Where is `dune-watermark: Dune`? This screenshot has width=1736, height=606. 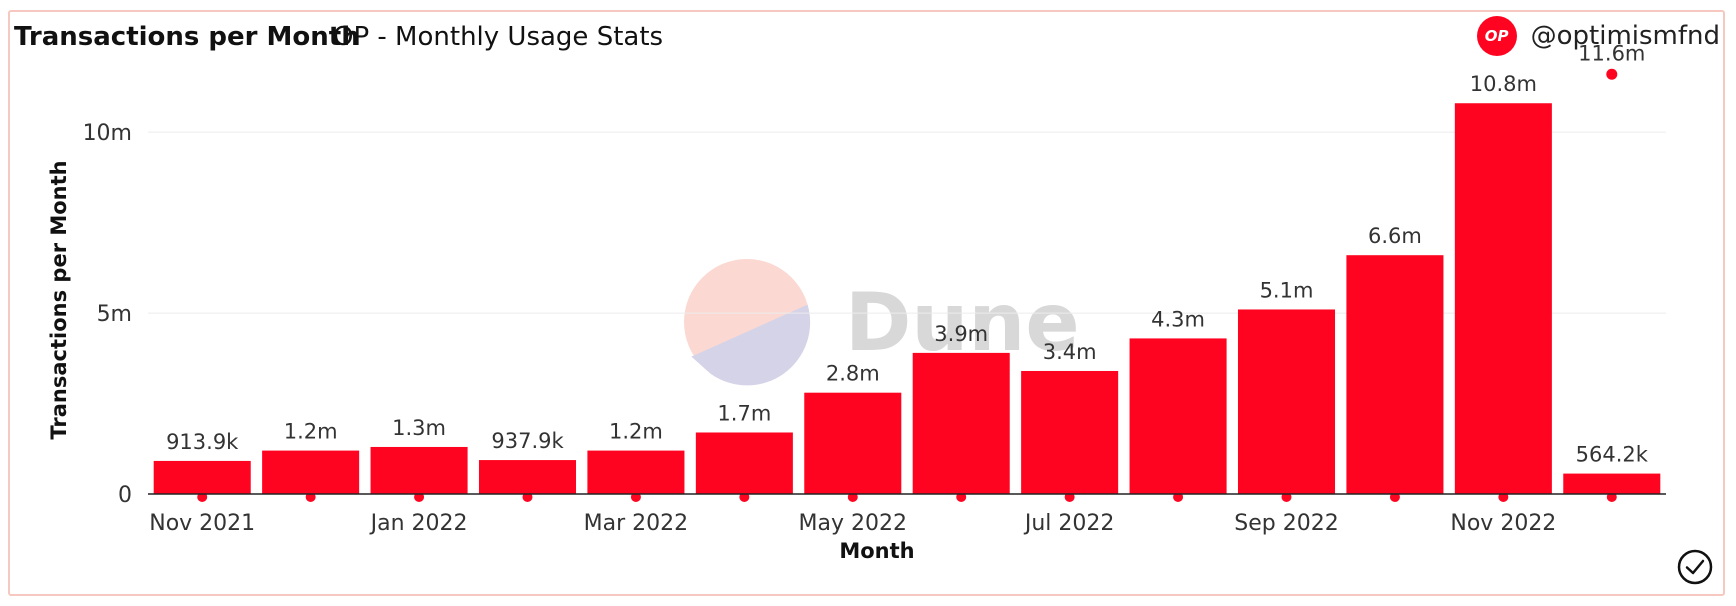
dune-watermark: Dune is located at coordinates (882, 322).